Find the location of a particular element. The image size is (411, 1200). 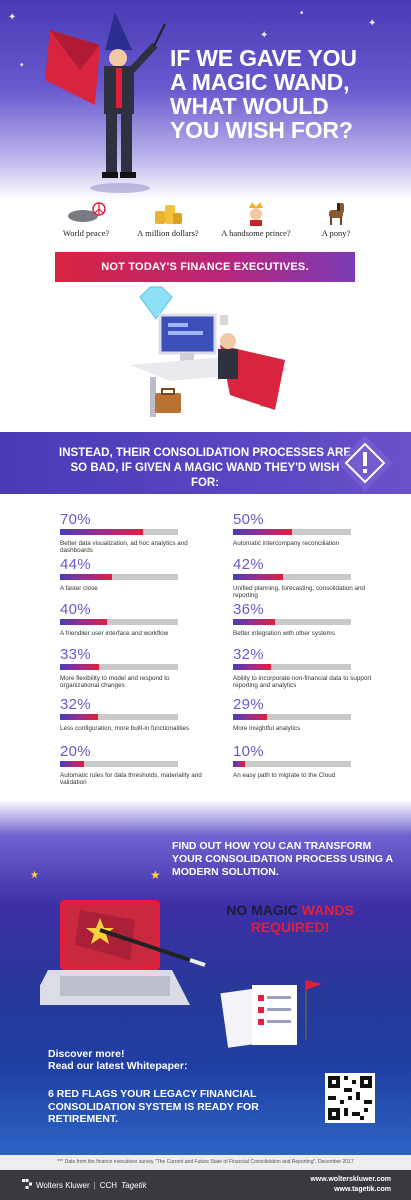

stat-description: A friendlier user interface and workflow is located at coordinates (114, 633).